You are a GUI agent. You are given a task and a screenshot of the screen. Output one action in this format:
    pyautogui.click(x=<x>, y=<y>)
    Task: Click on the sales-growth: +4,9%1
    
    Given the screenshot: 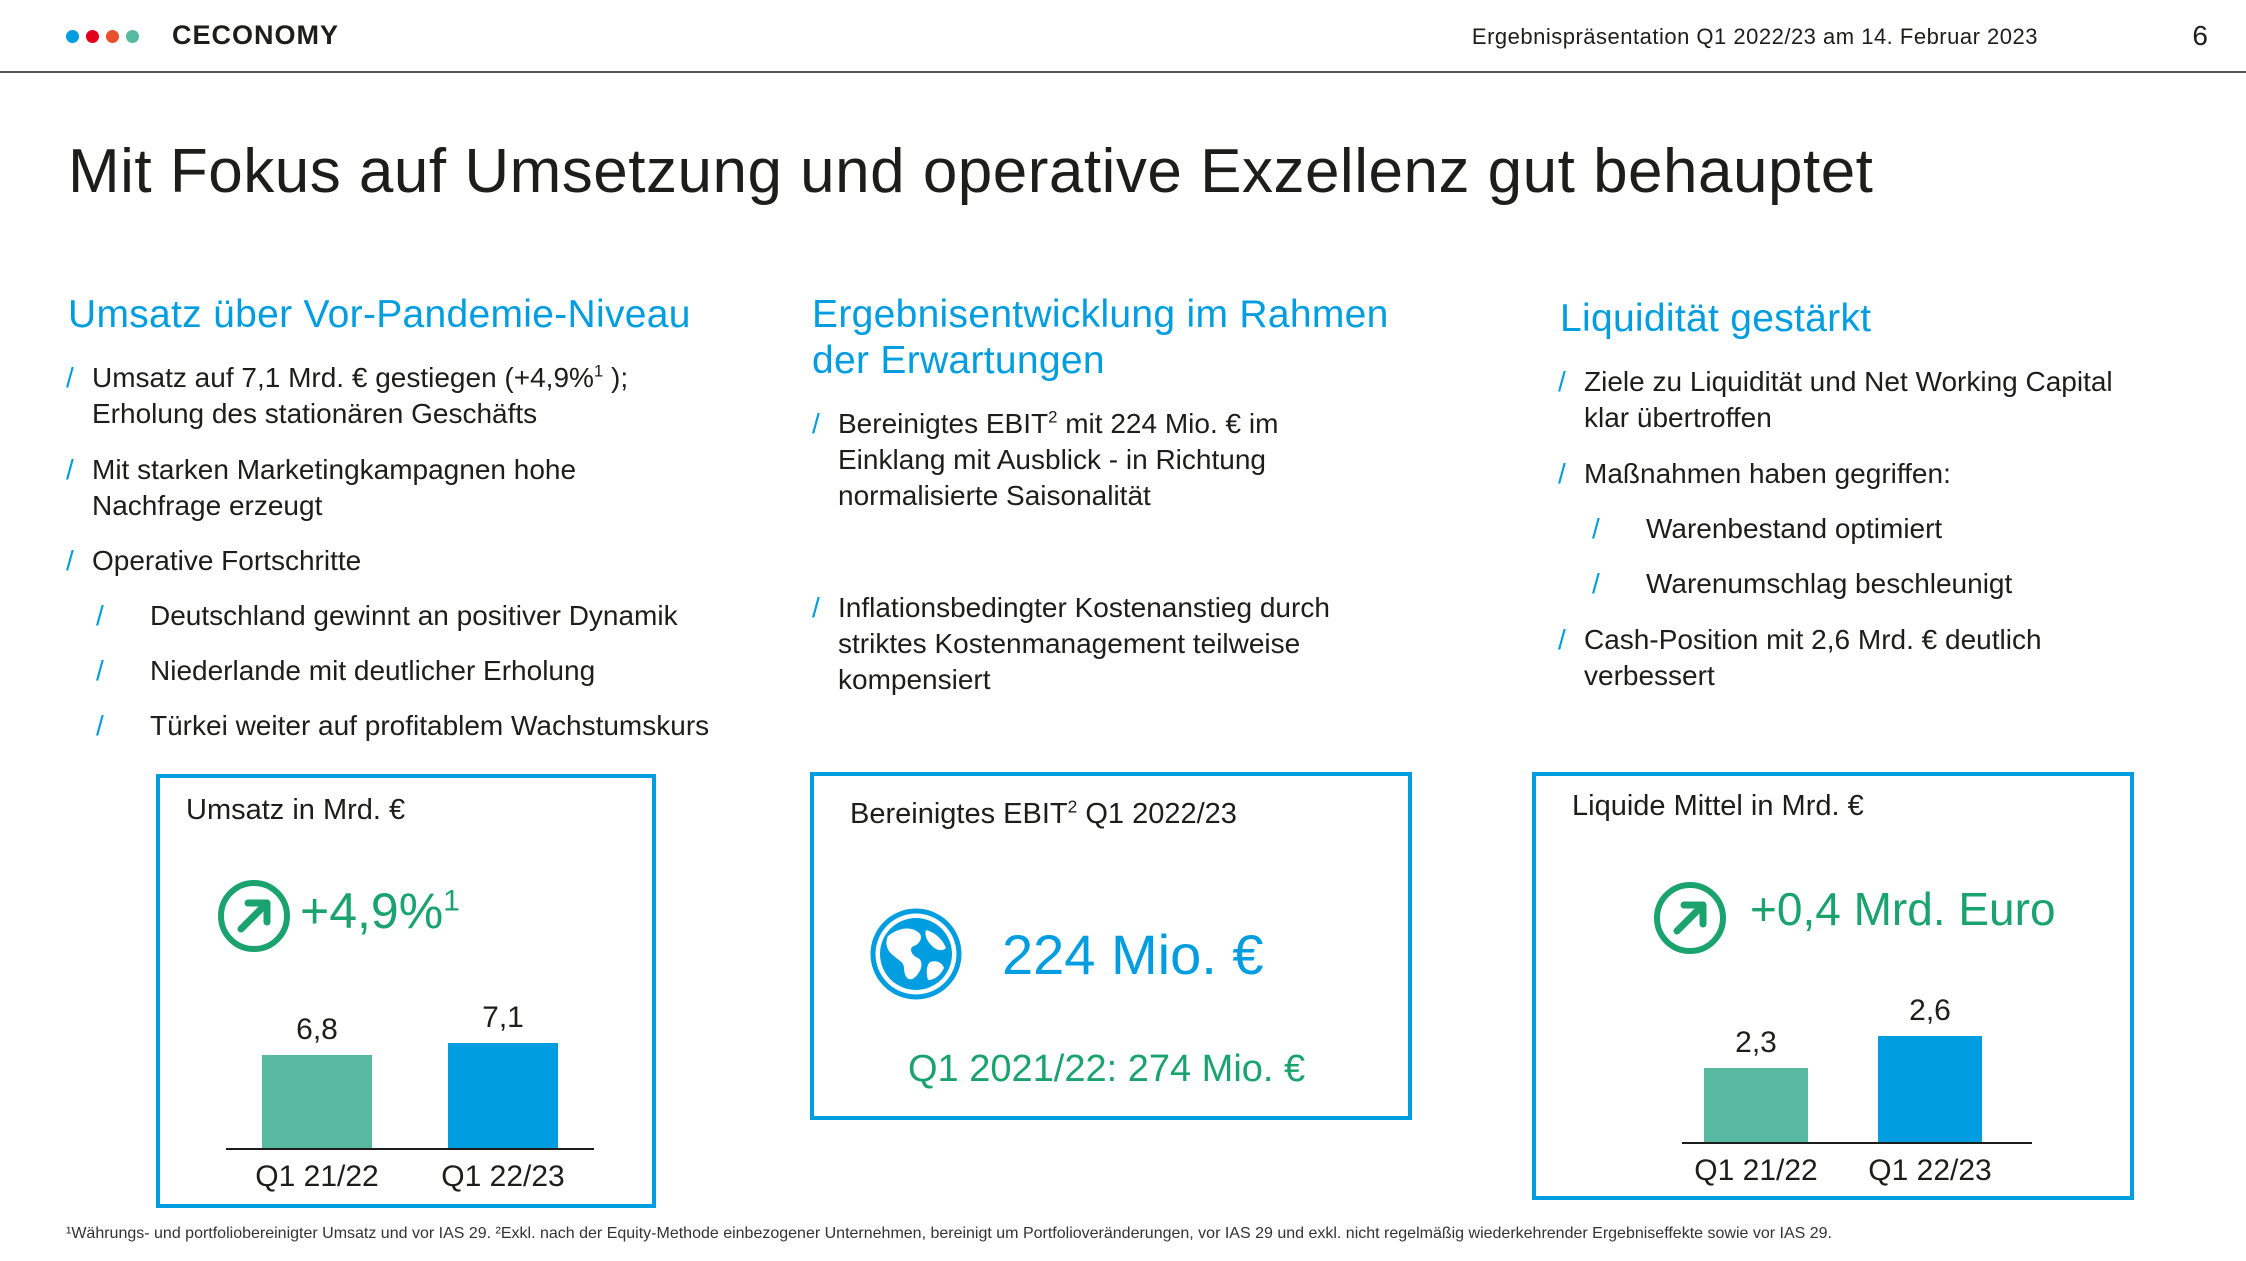 What is the action you would take?
    pyautogui.click(x=380, y=911)
    